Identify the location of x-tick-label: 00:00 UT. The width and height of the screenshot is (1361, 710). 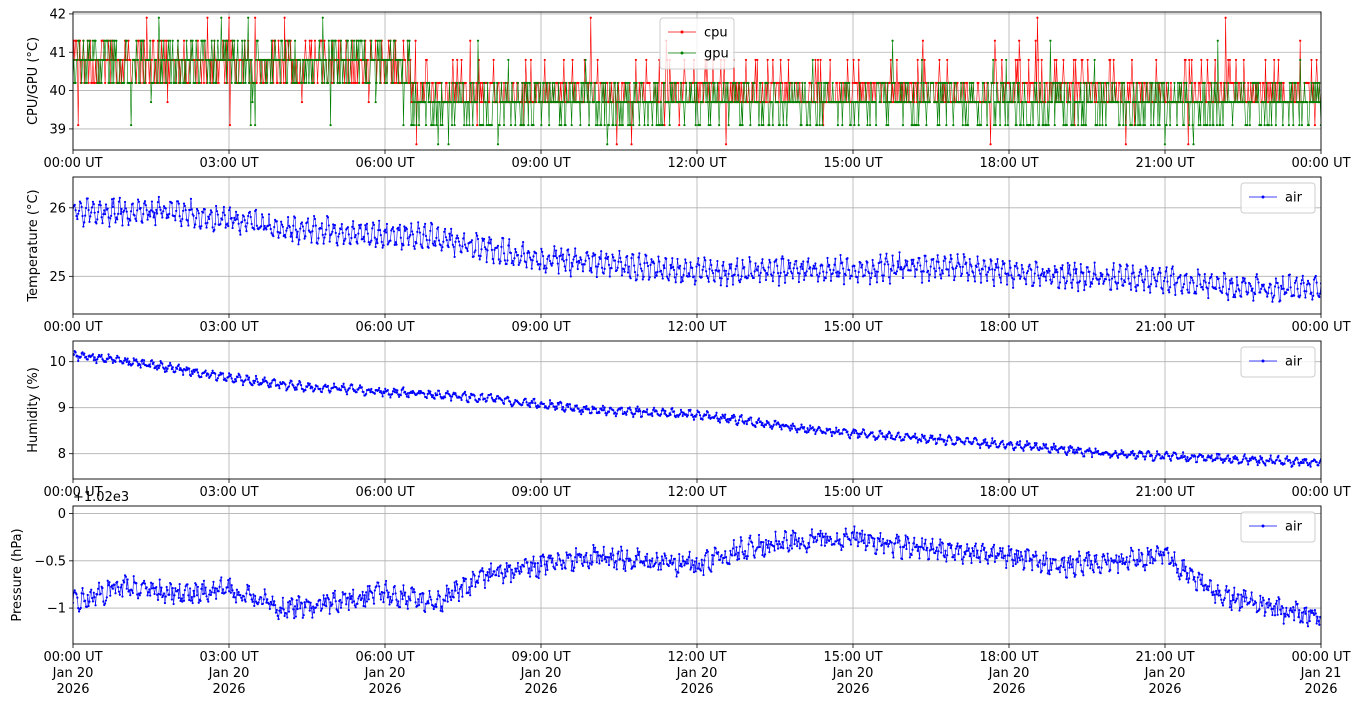
(1320, 163).